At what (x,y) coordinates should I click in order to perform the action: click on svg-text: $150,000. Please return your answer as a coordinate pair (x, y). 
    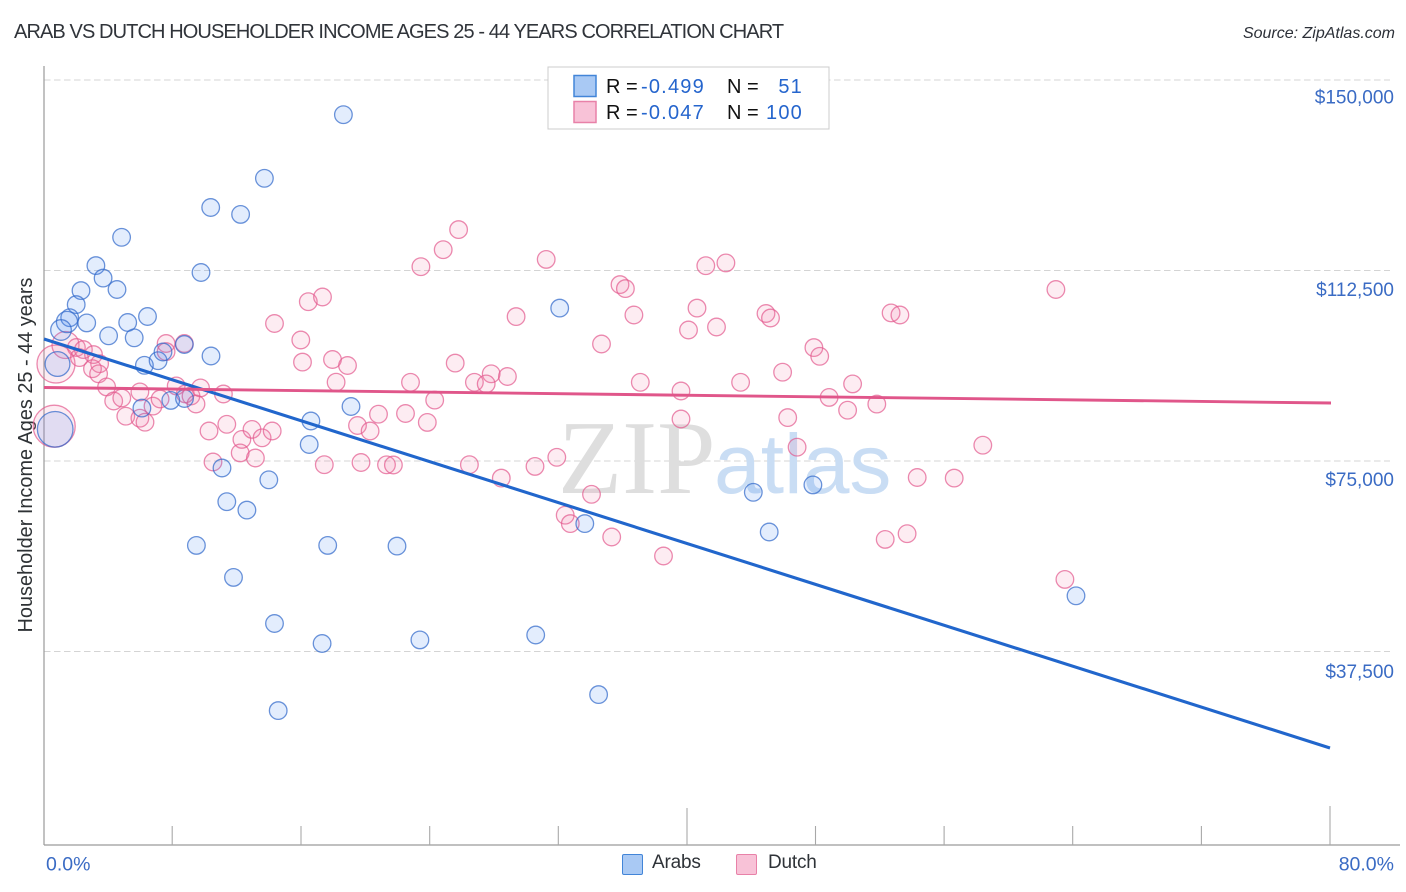
    Looking at the image, I should click on (1354, 98).